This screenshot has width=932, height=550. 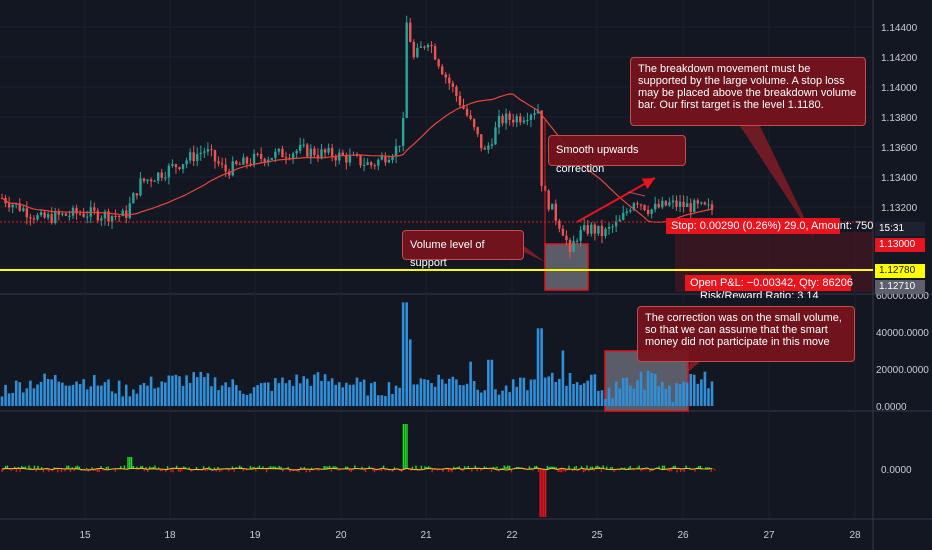 I want to click on pnl-pill: Open P&L: −0.00342, Qty: 86206, so click(x=769, y=283).